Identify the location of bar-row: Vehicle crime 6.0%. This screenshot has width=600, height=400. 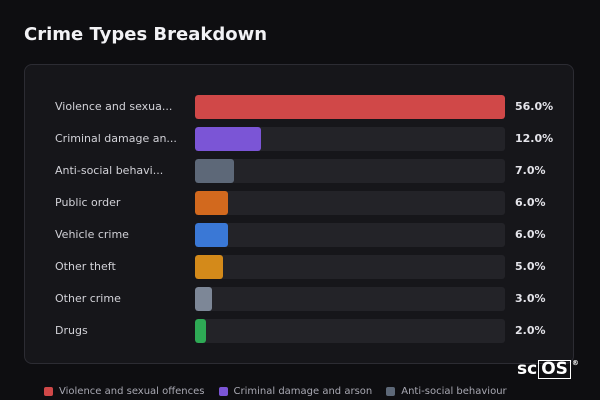
(300, 235).